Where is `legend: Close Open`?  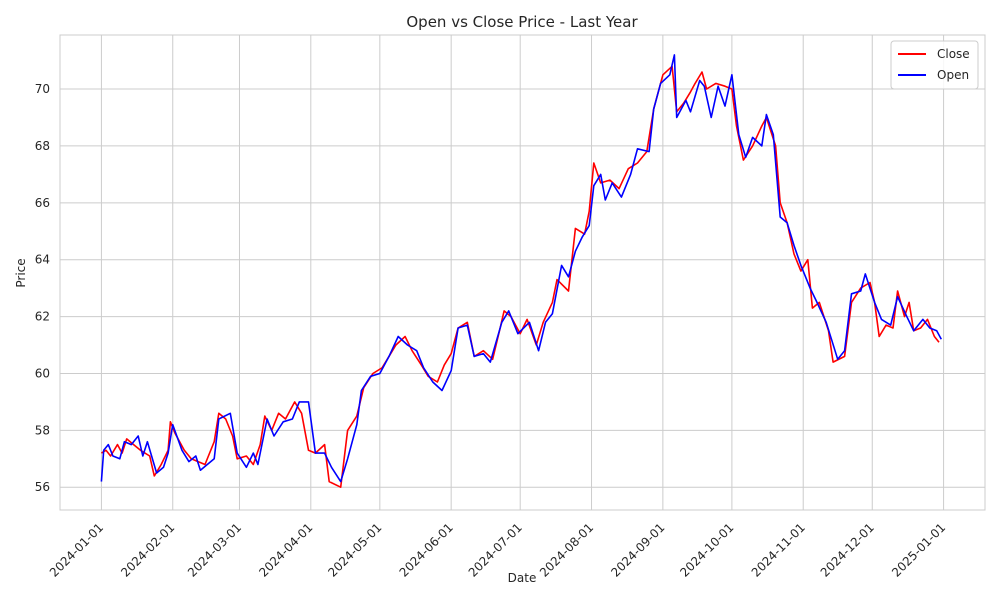 legend: Close Open is located at coordinates (934, 65).